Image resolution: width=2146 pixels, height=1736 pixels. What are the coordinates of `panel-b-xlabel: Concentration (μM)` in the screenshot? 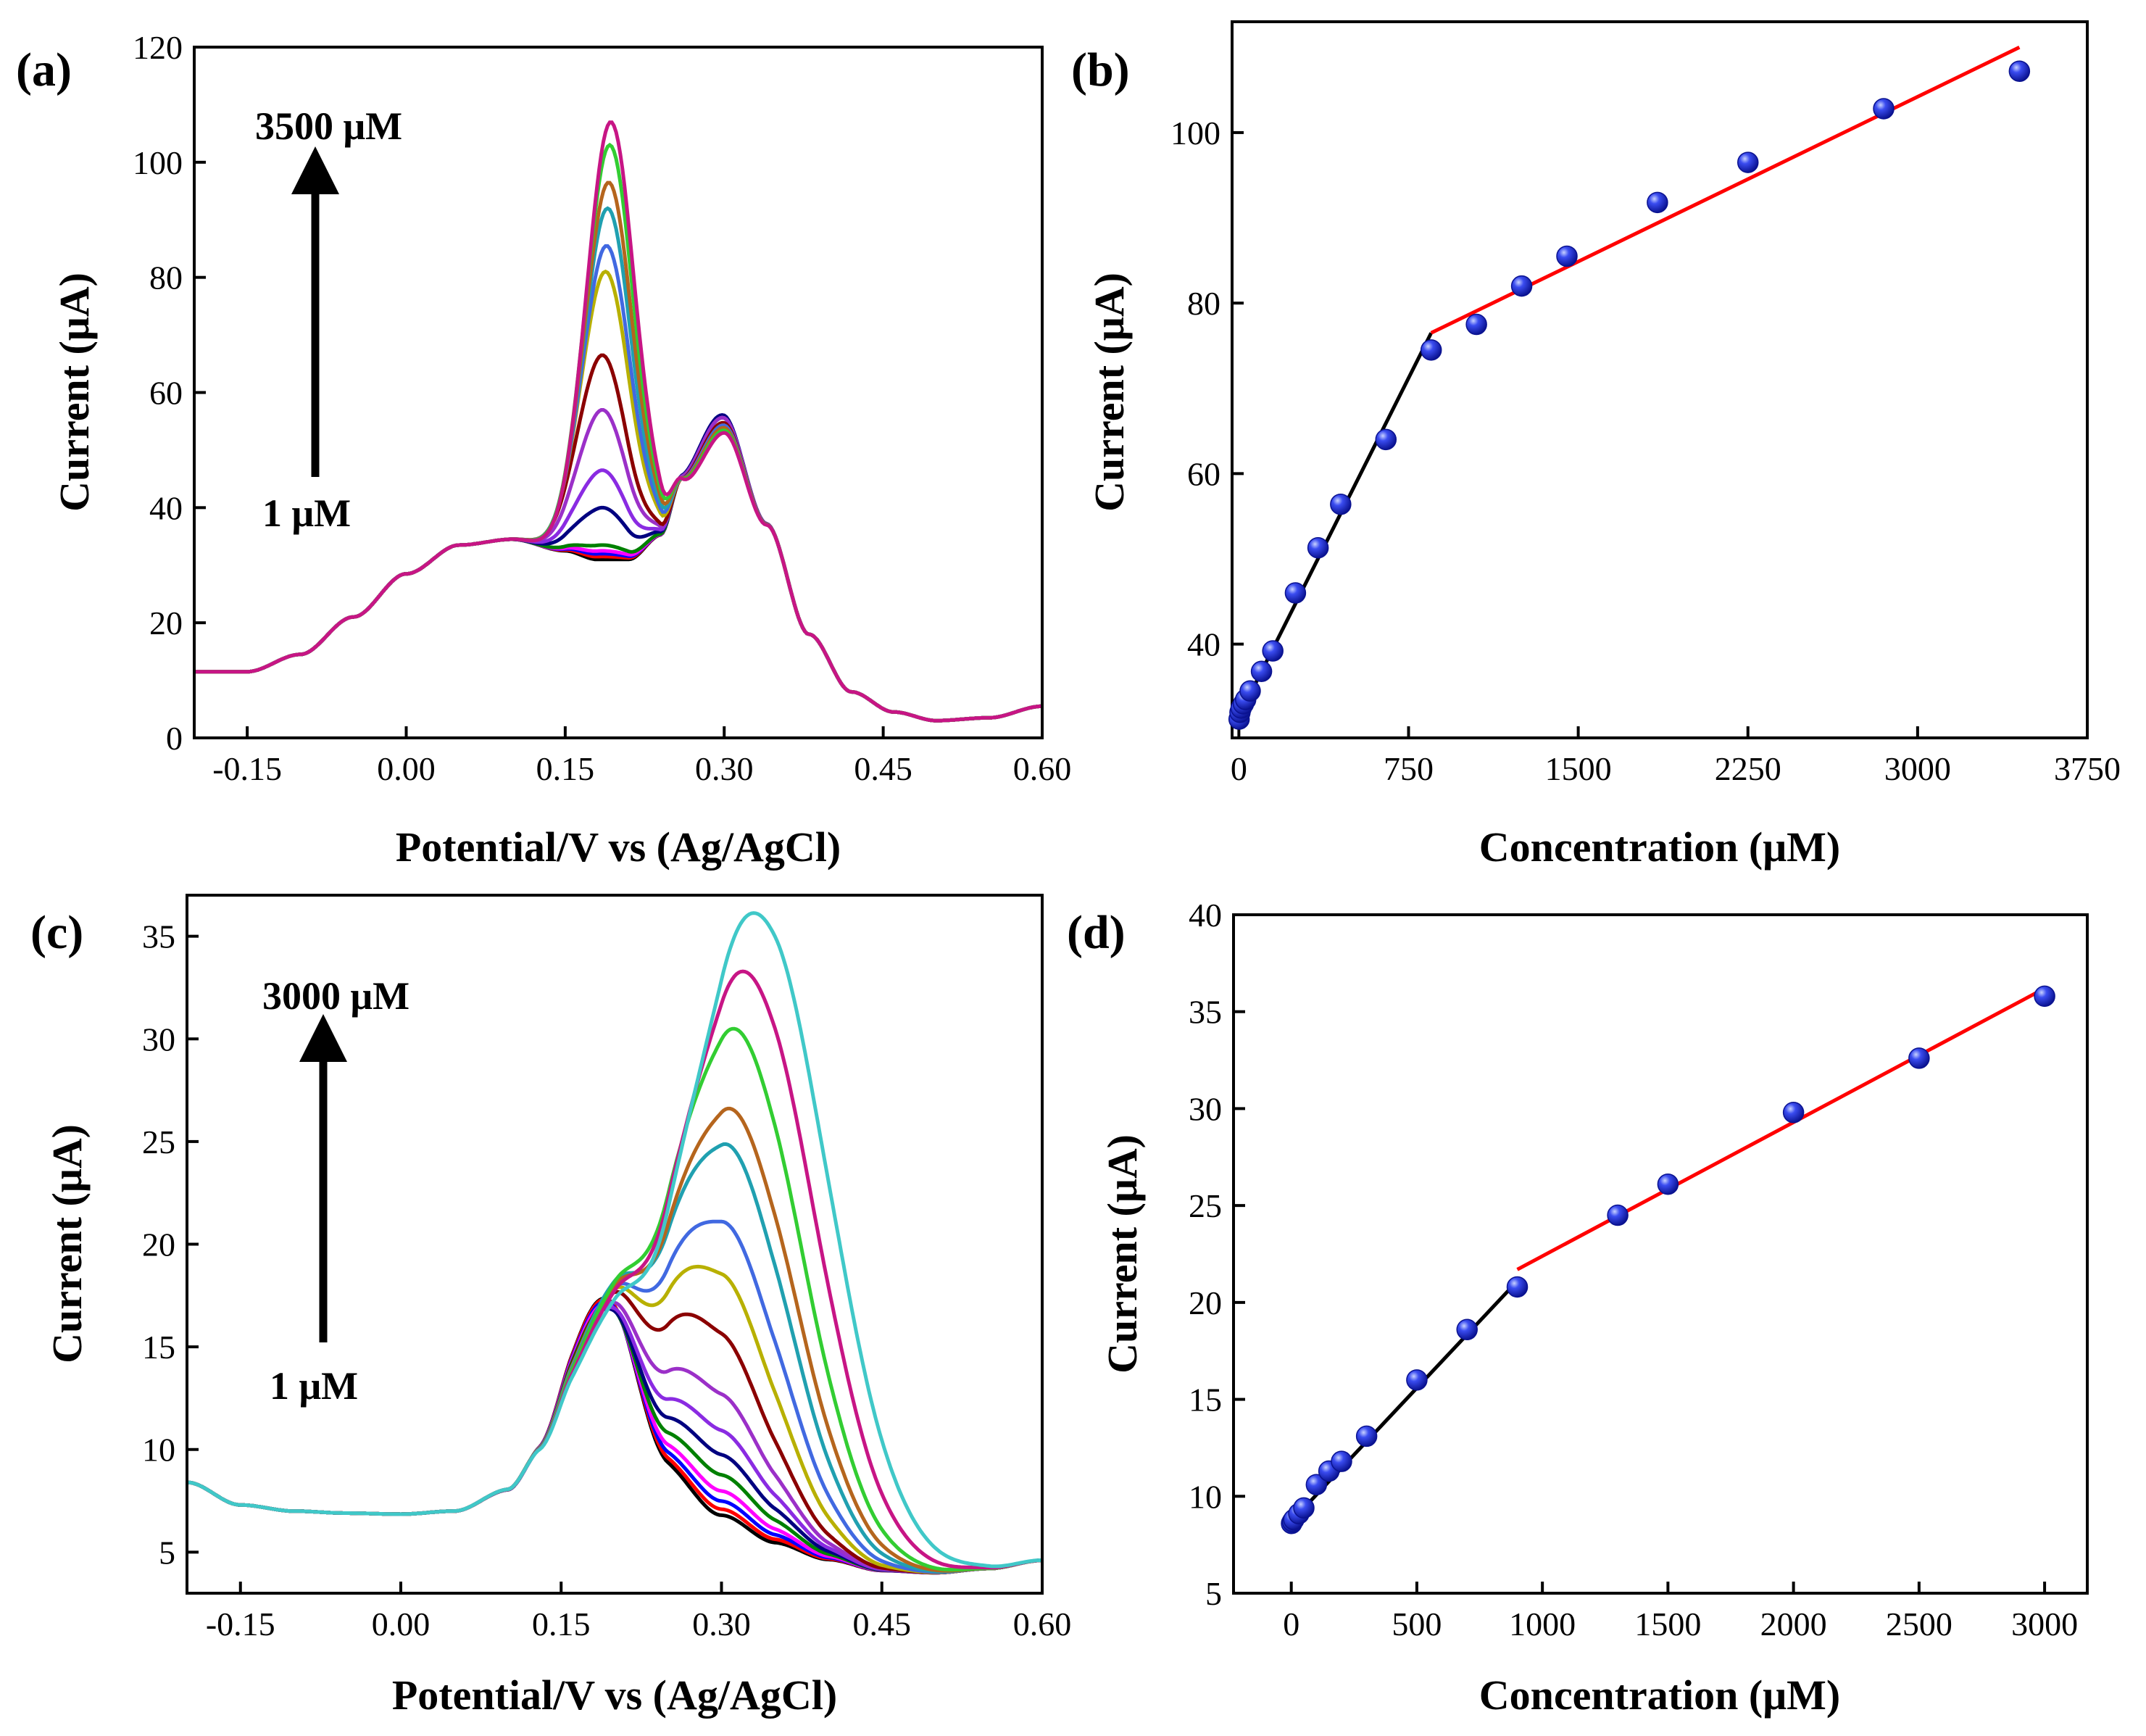 It's located at (1659, 847).